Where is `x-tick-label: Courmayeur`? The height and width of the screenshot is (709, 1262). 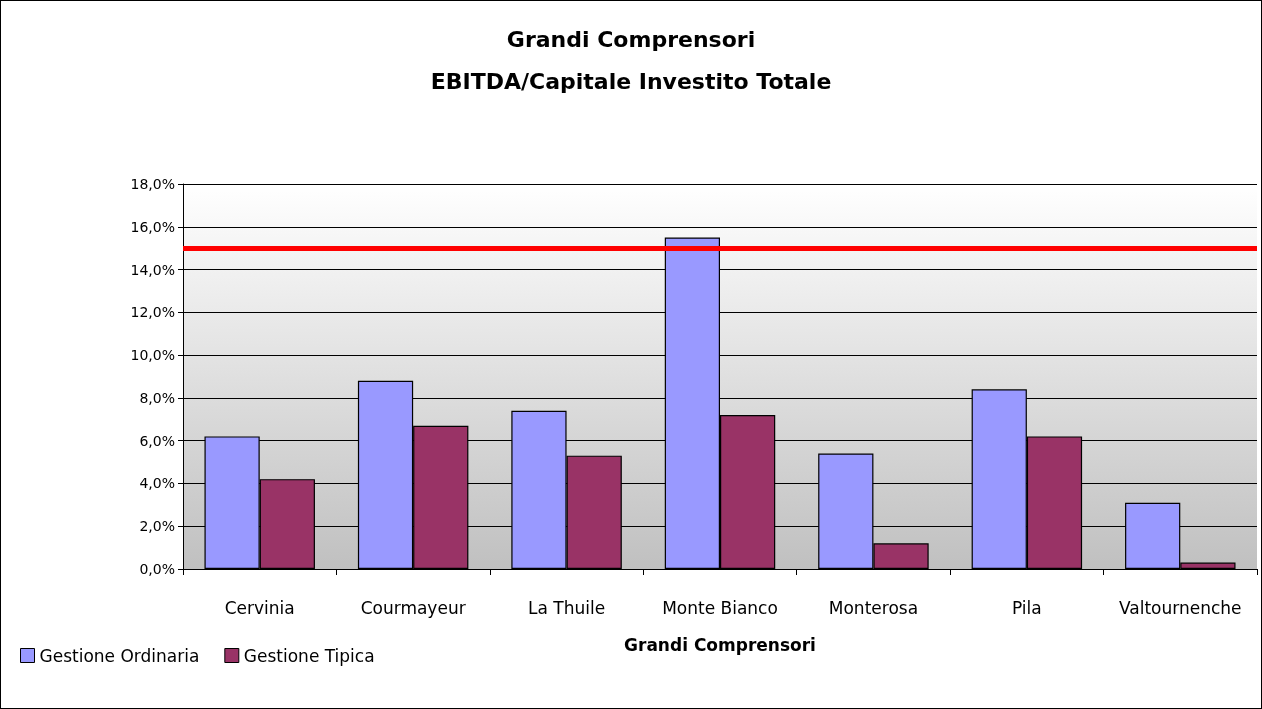
x-tick-label: Courmayeur is located at coordinates (413, 607).